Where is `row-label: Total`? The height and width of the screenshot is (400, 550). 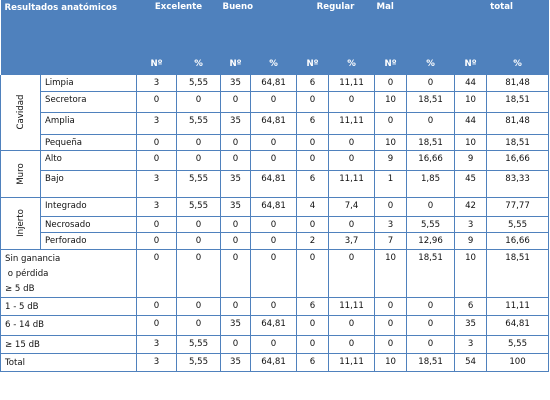 row-label: Total is located at coordinates (68, 362).